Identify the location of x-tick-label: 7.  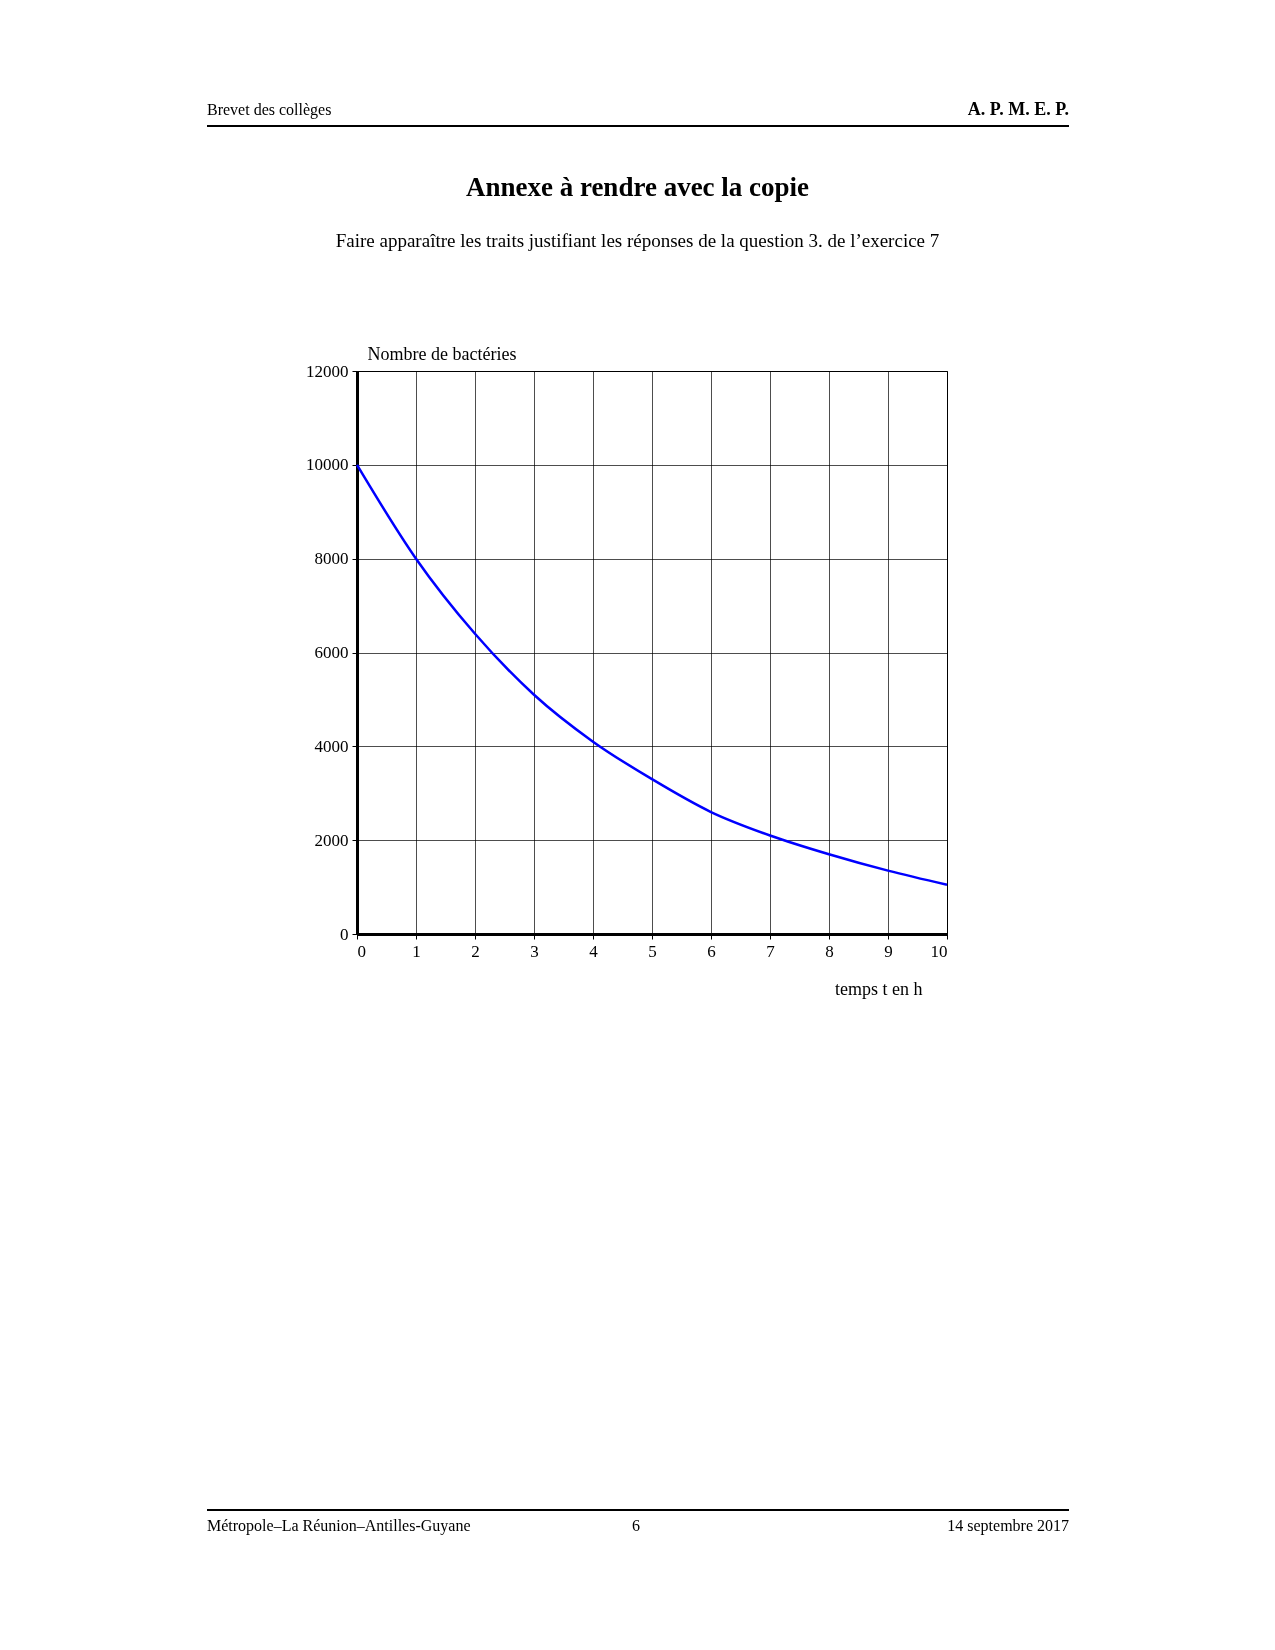
(771, 951).